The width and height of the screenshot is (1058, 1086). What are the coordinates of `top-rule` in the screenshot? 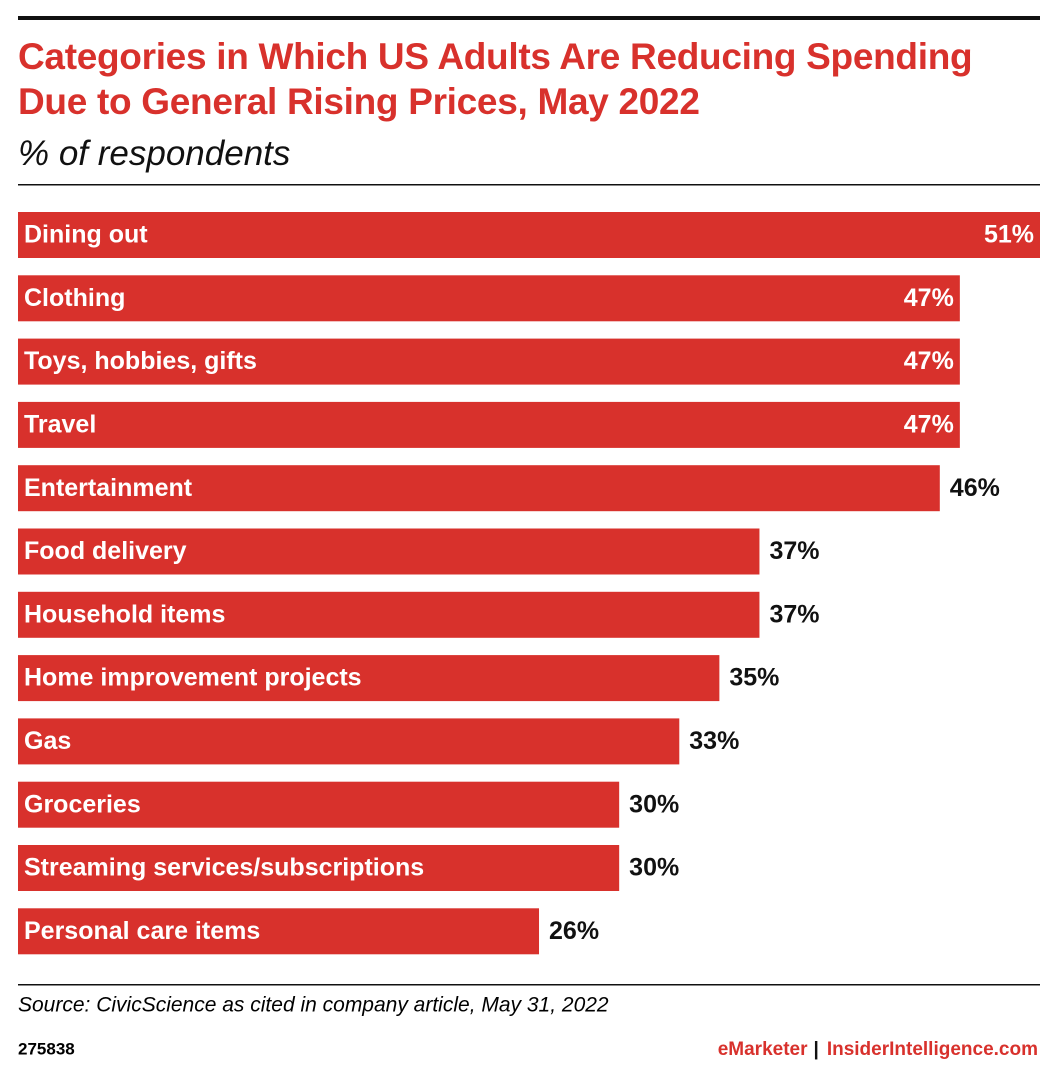 It's located at (529, 18).